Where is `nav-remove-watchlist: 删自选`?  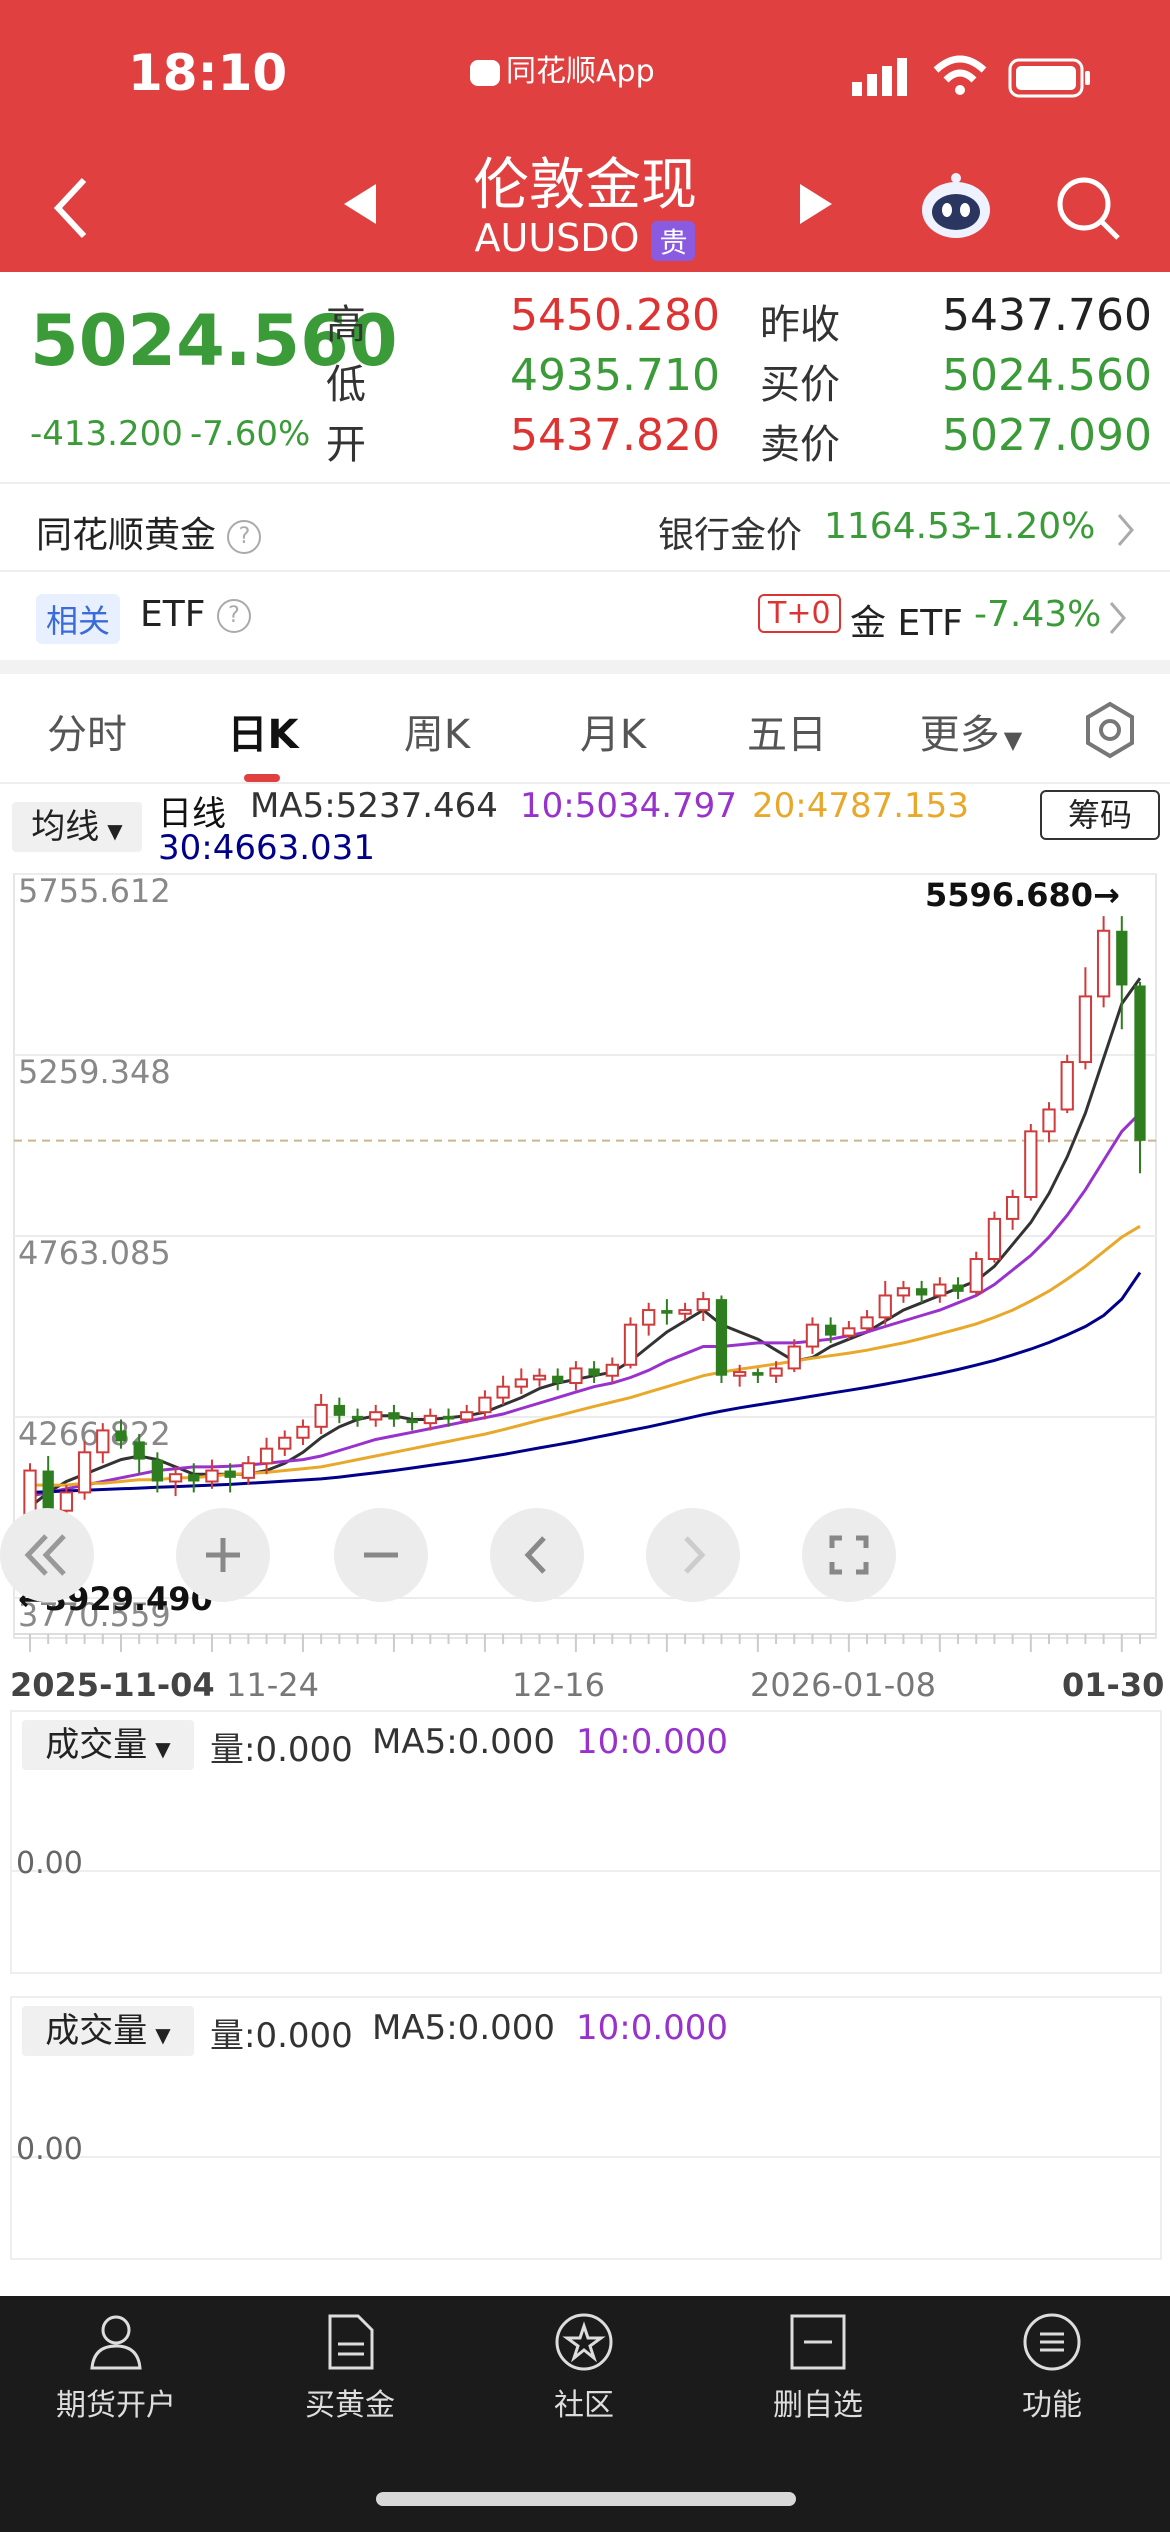
nav-remove-watchlist: 删自选 is located at coordinates (818, 2367).